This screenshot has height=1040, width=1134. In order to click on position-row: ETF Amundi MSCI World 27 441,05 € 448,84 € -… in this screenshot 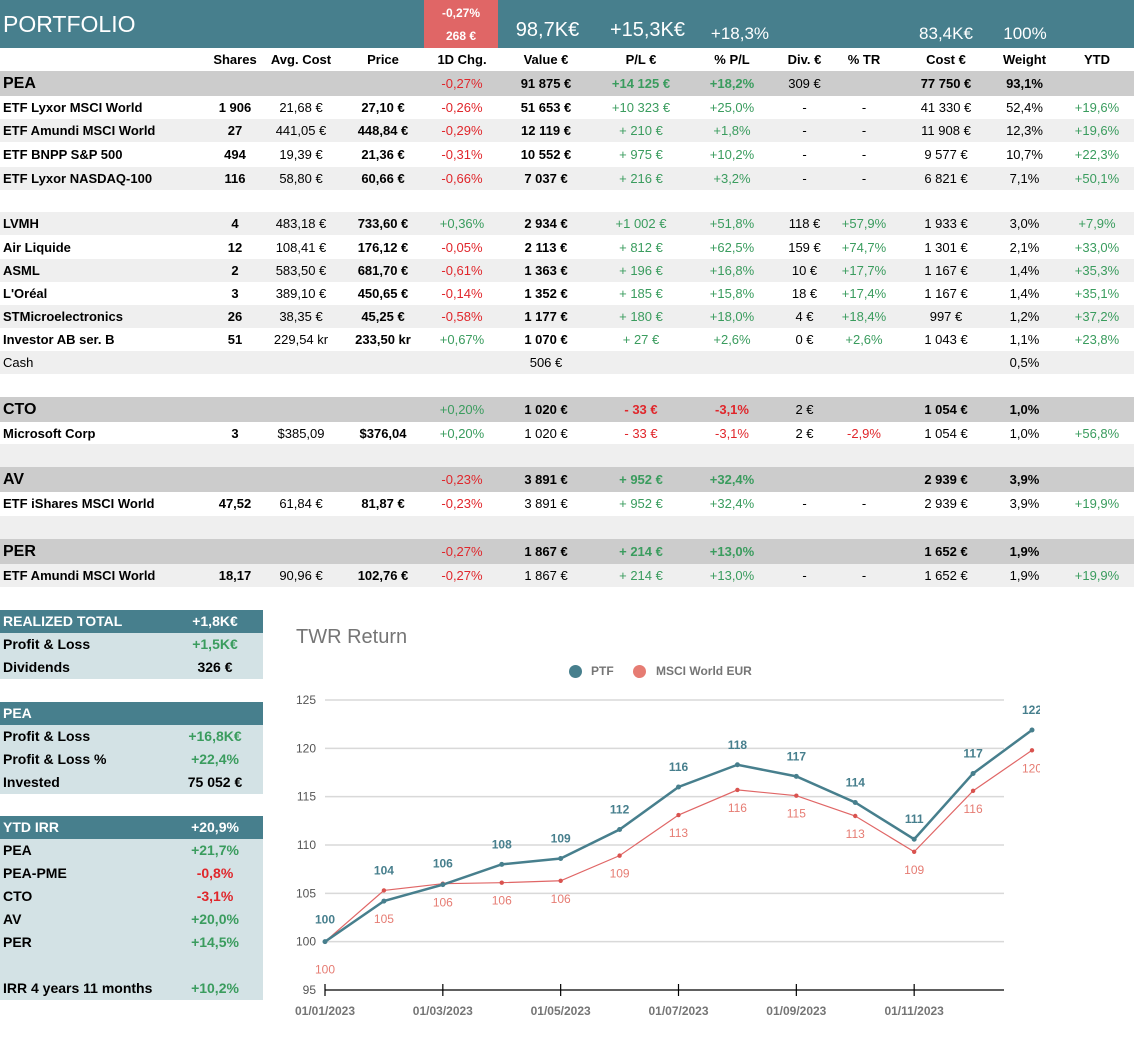, I will do `click(567, 130)`.